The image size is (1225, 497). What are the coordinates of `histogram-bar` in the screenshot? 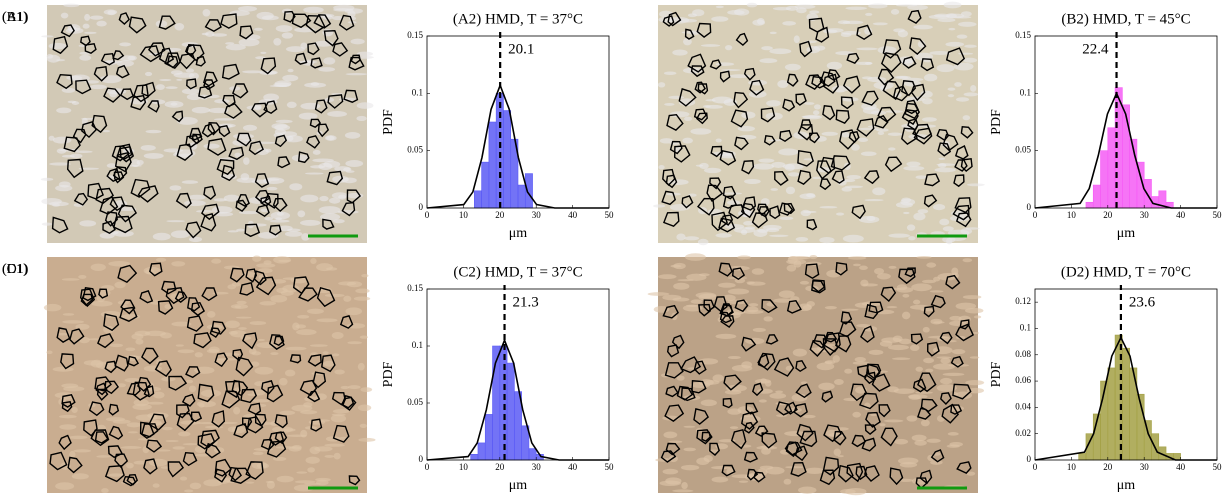 It's located at (1111, 168).